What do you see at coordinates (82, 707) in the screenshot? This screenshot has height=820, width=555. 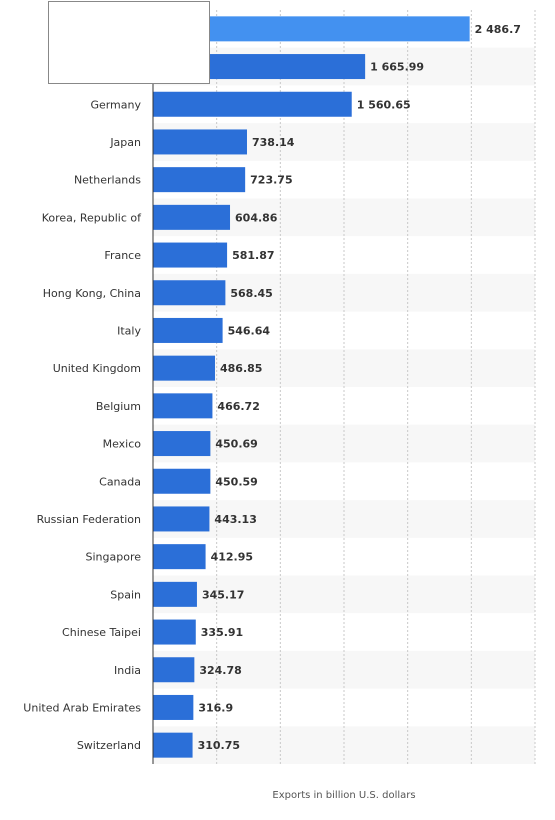 I see `category-label: United Arab Emirates` at bounding box center [82, 707].